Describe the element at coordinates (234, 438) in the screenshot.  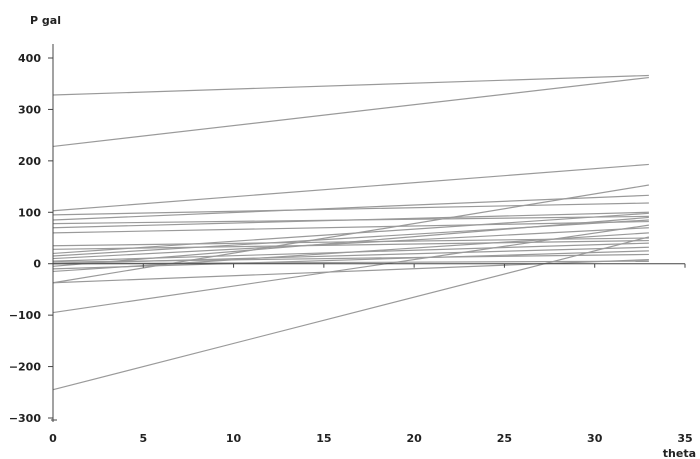
I see `x-tick-label: 10` at that location.